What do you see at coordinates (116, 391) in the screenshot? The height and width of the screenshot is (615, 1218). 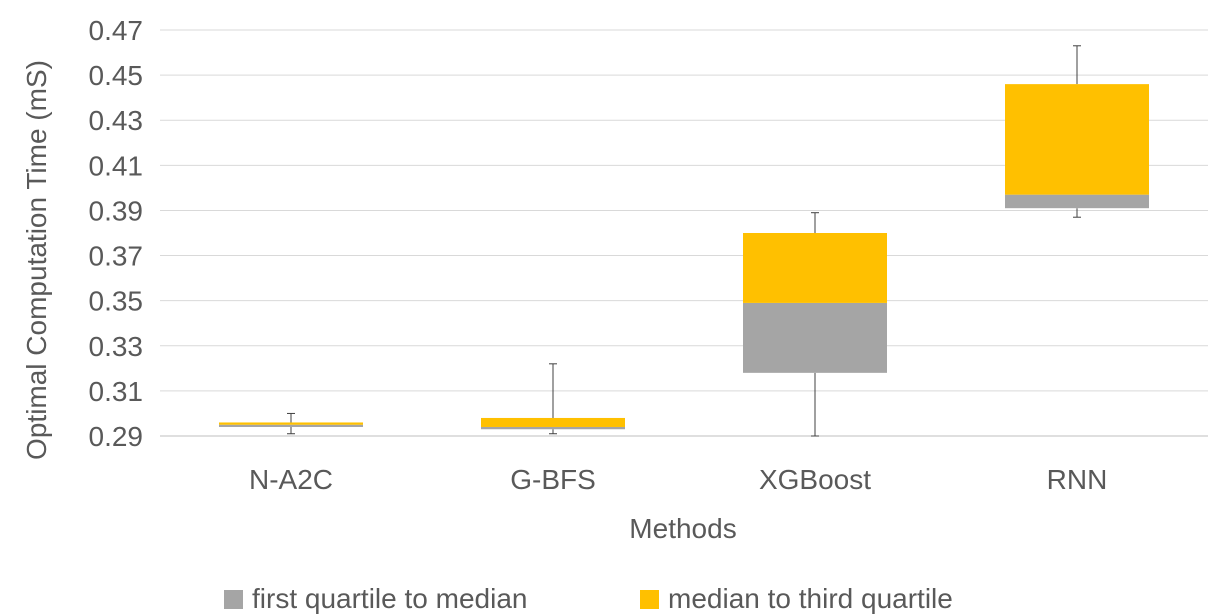 I see `y-tick-label: 0.31` at bounding box center [116, 391].